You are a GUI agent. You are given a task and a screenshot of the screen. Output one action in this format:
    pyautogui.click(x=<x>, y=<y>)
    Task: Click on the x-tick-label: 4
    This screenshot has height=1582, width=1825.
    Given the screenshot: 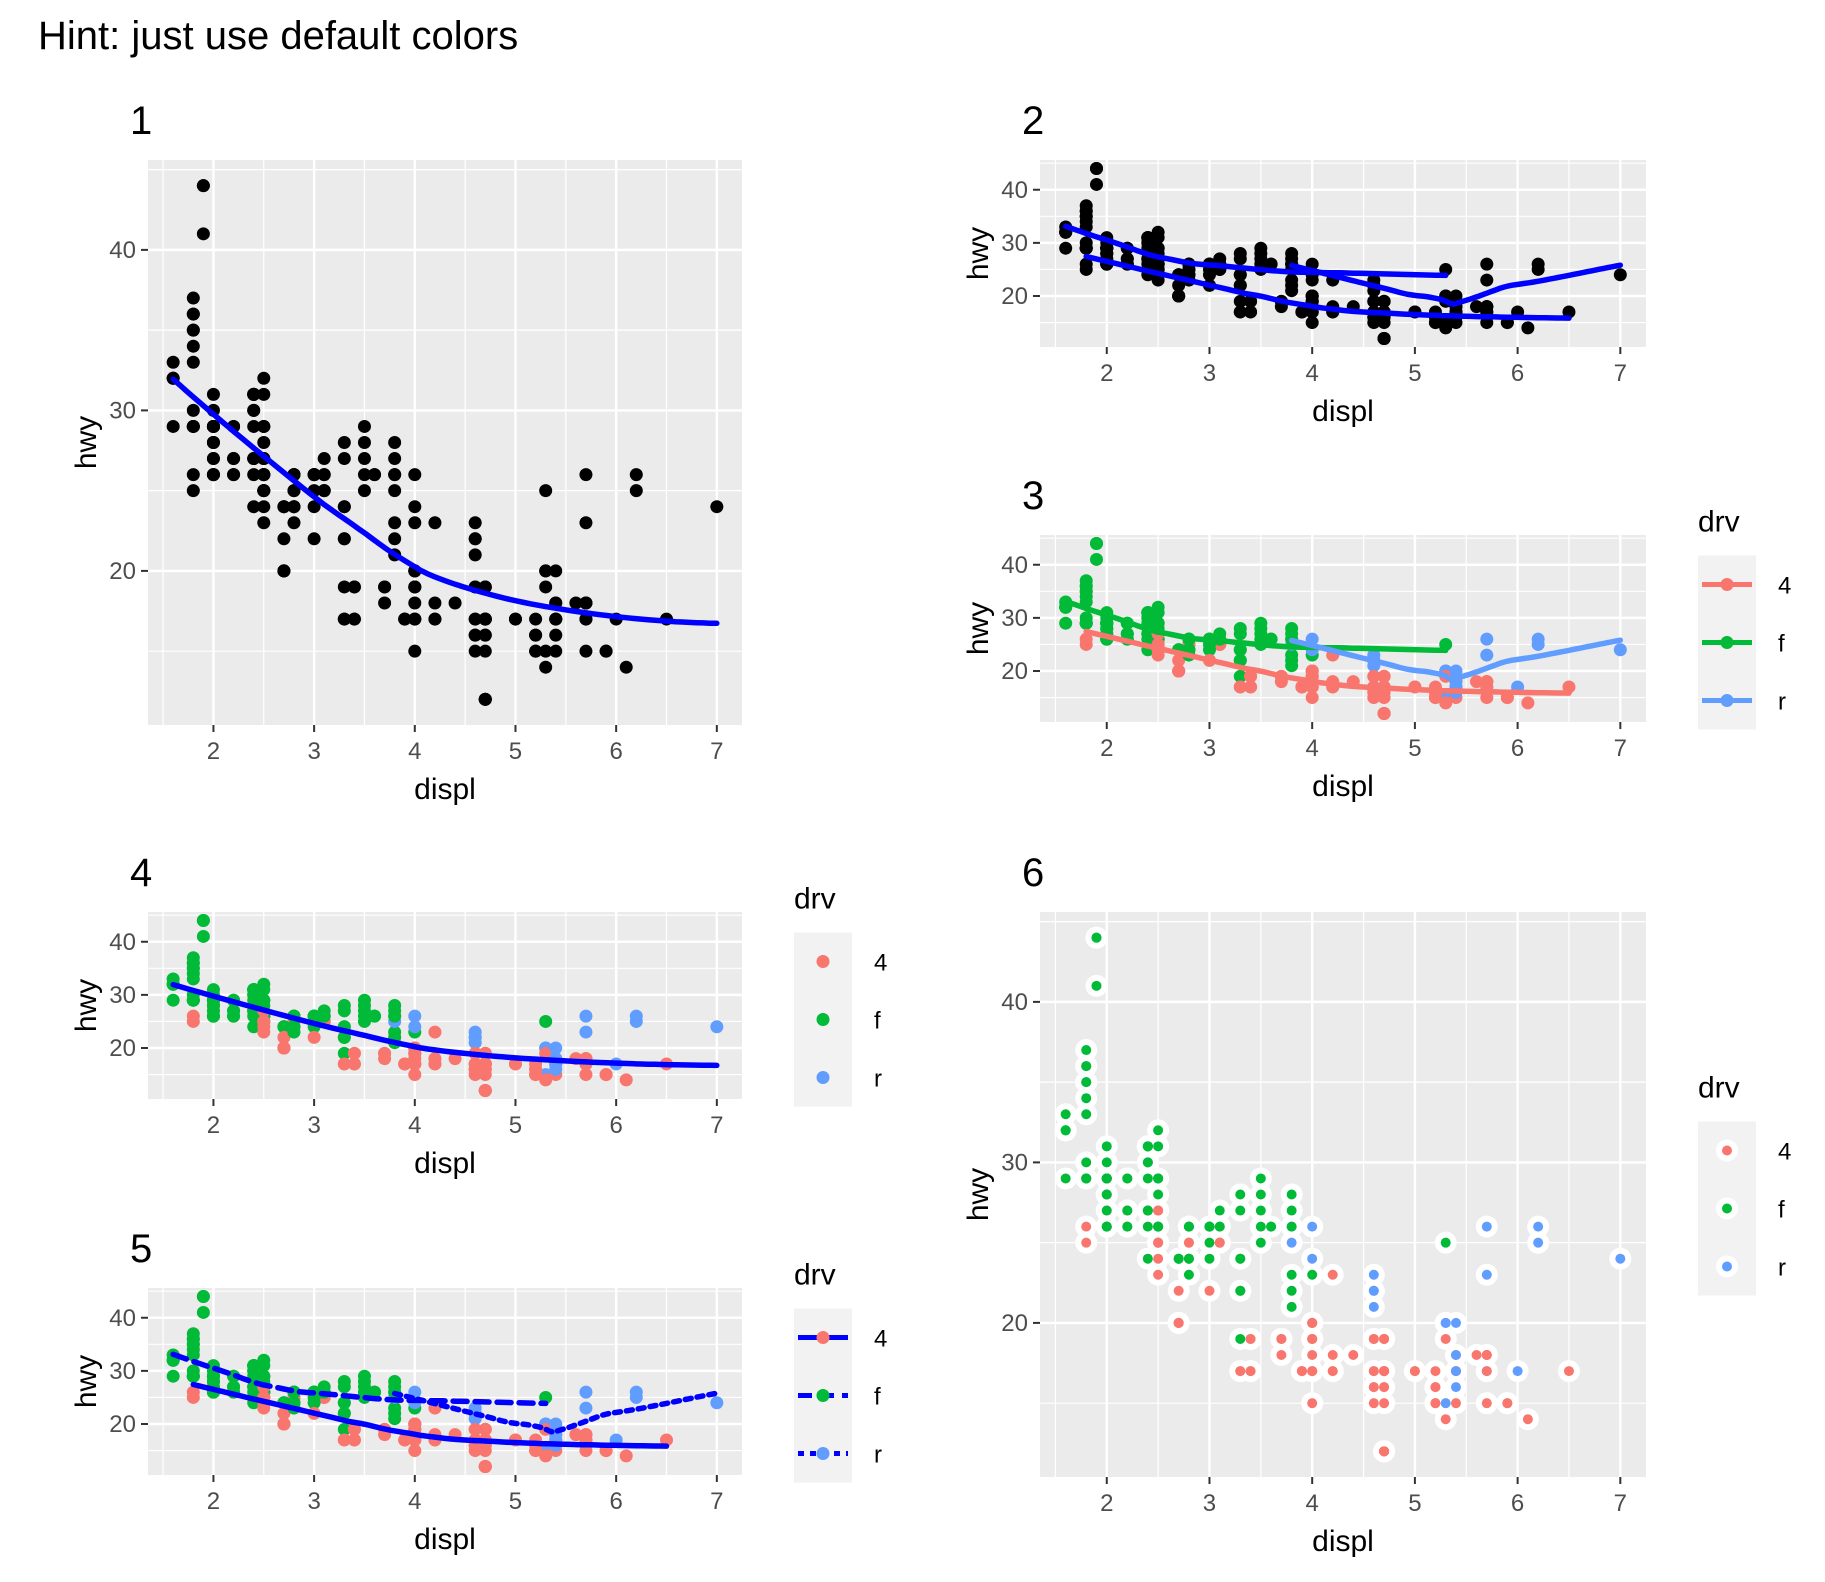 What is the action you would take?
    pyautogui.click(x=1312, y=1503)
    